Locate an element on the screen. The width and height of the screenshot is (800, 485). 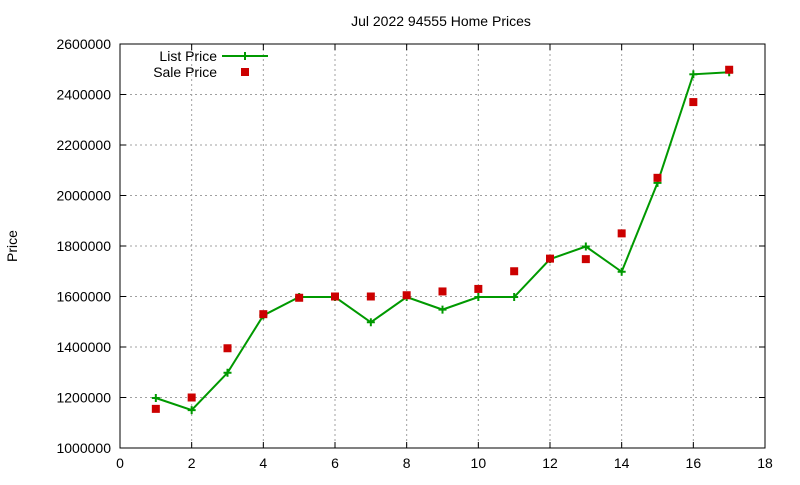
legend-square-sample is located at coordinates (245, 72).